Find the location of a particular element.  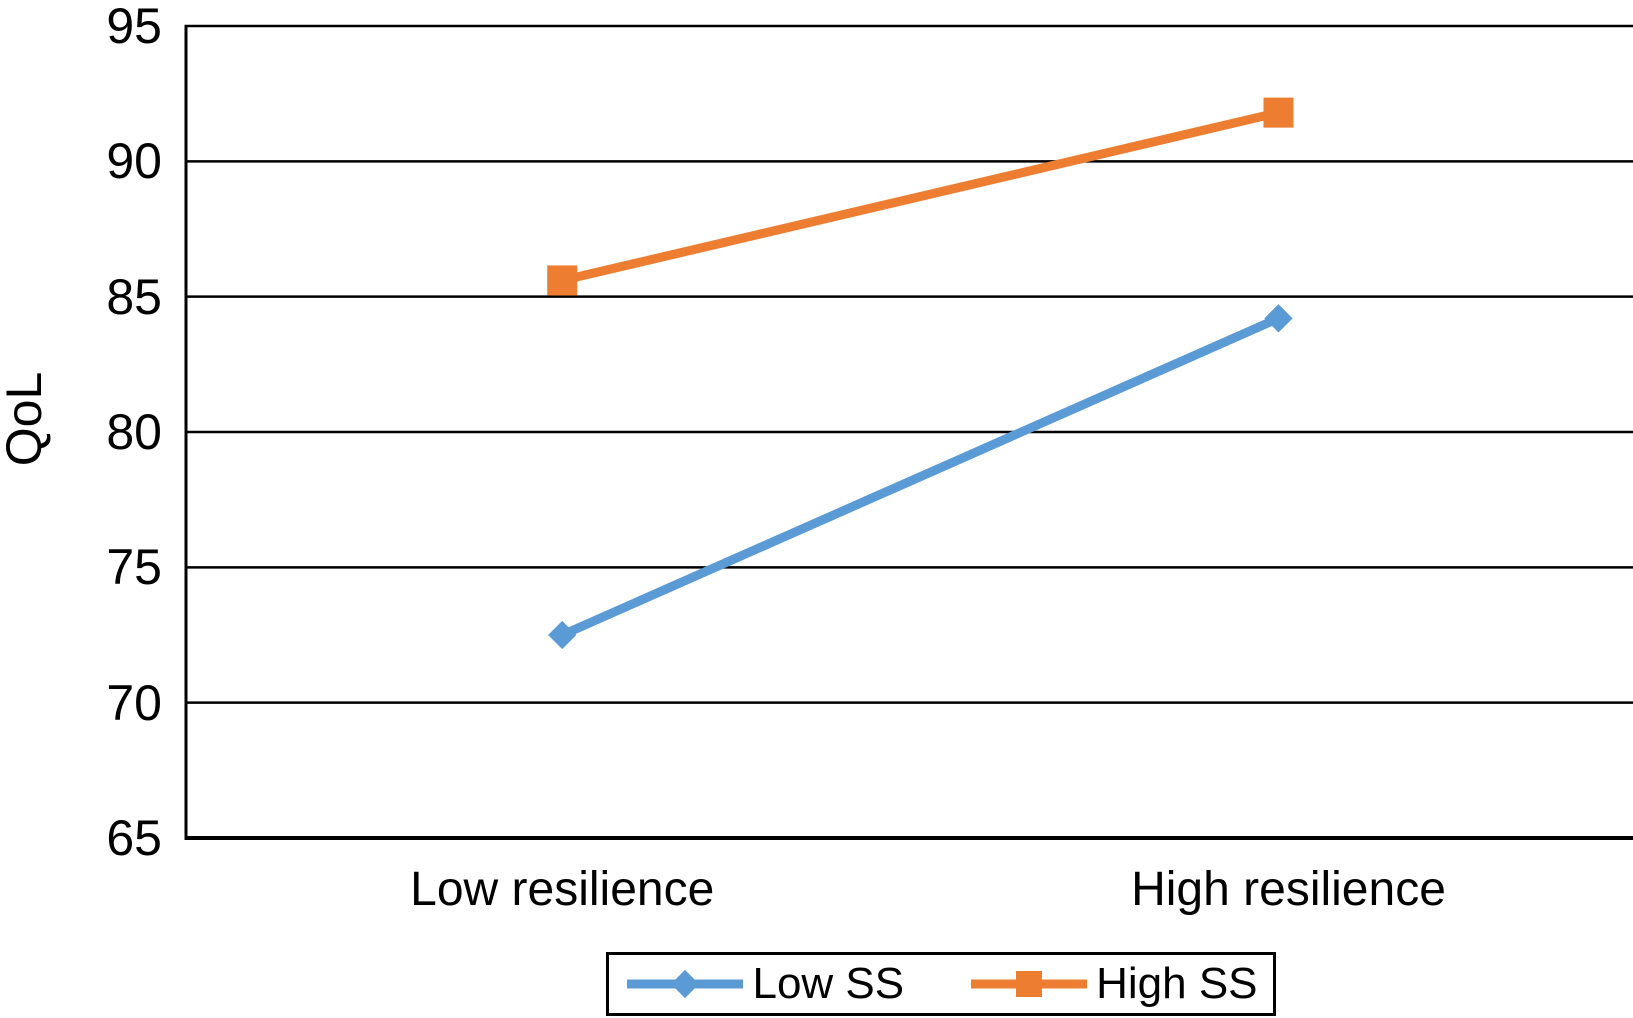

legend: Low SS High SS is located at coordinates (941, 984).